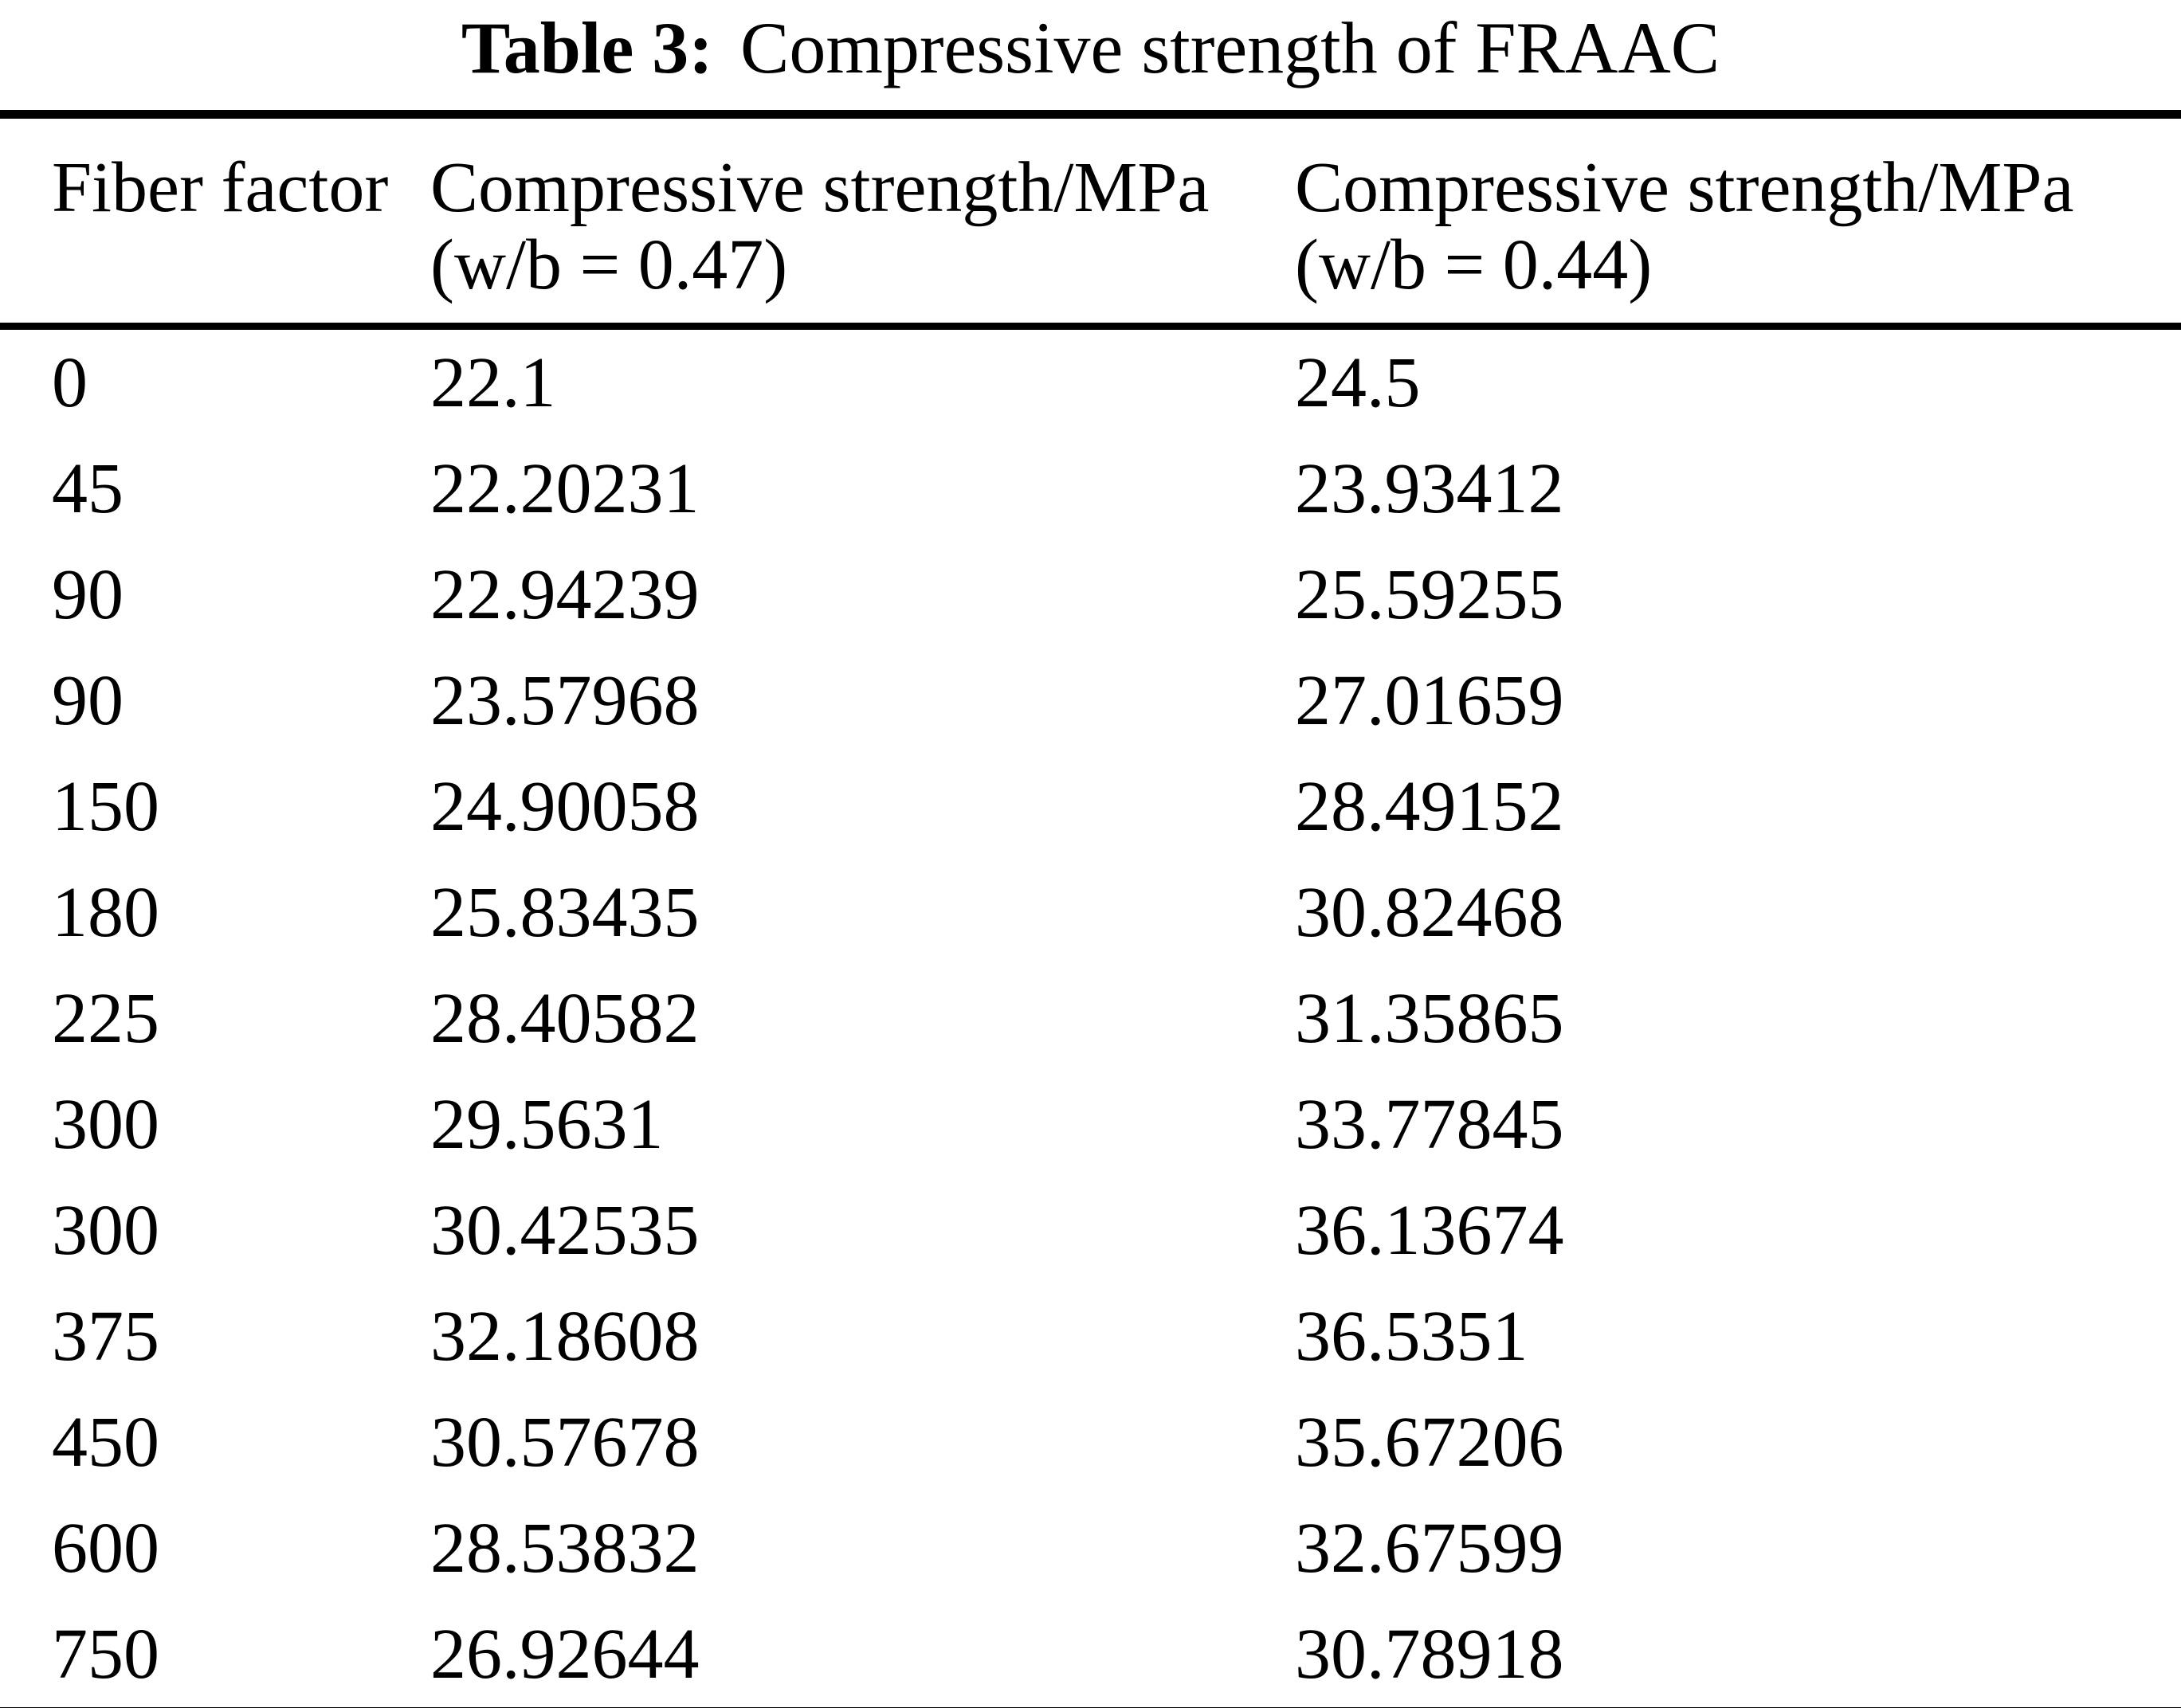 The height and width of the screenshot is (1708, 2181). I want to click on table-row: 150 24.90058 28.49152, so click(1090, 807).